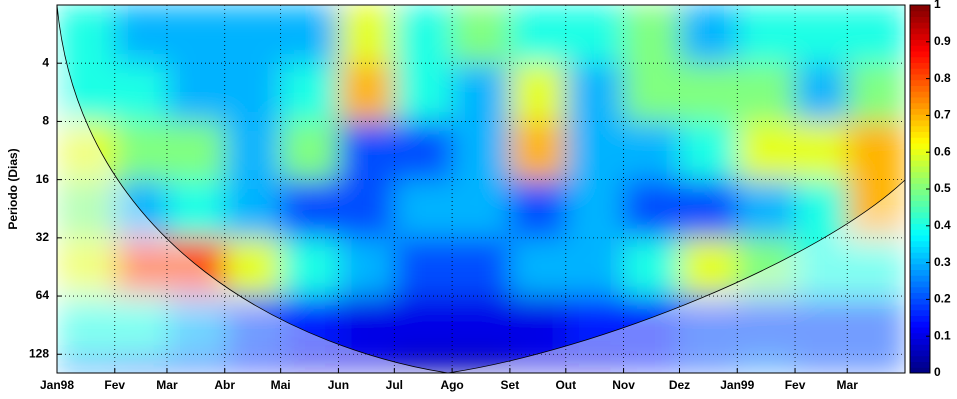 Image resolution: width=957 pixels, height=399 pixels. What do you see at coordinates (942, 151) in the screenshot?
I see `colorbar-tick-label: 0.6` at bounding box center [942, 151].